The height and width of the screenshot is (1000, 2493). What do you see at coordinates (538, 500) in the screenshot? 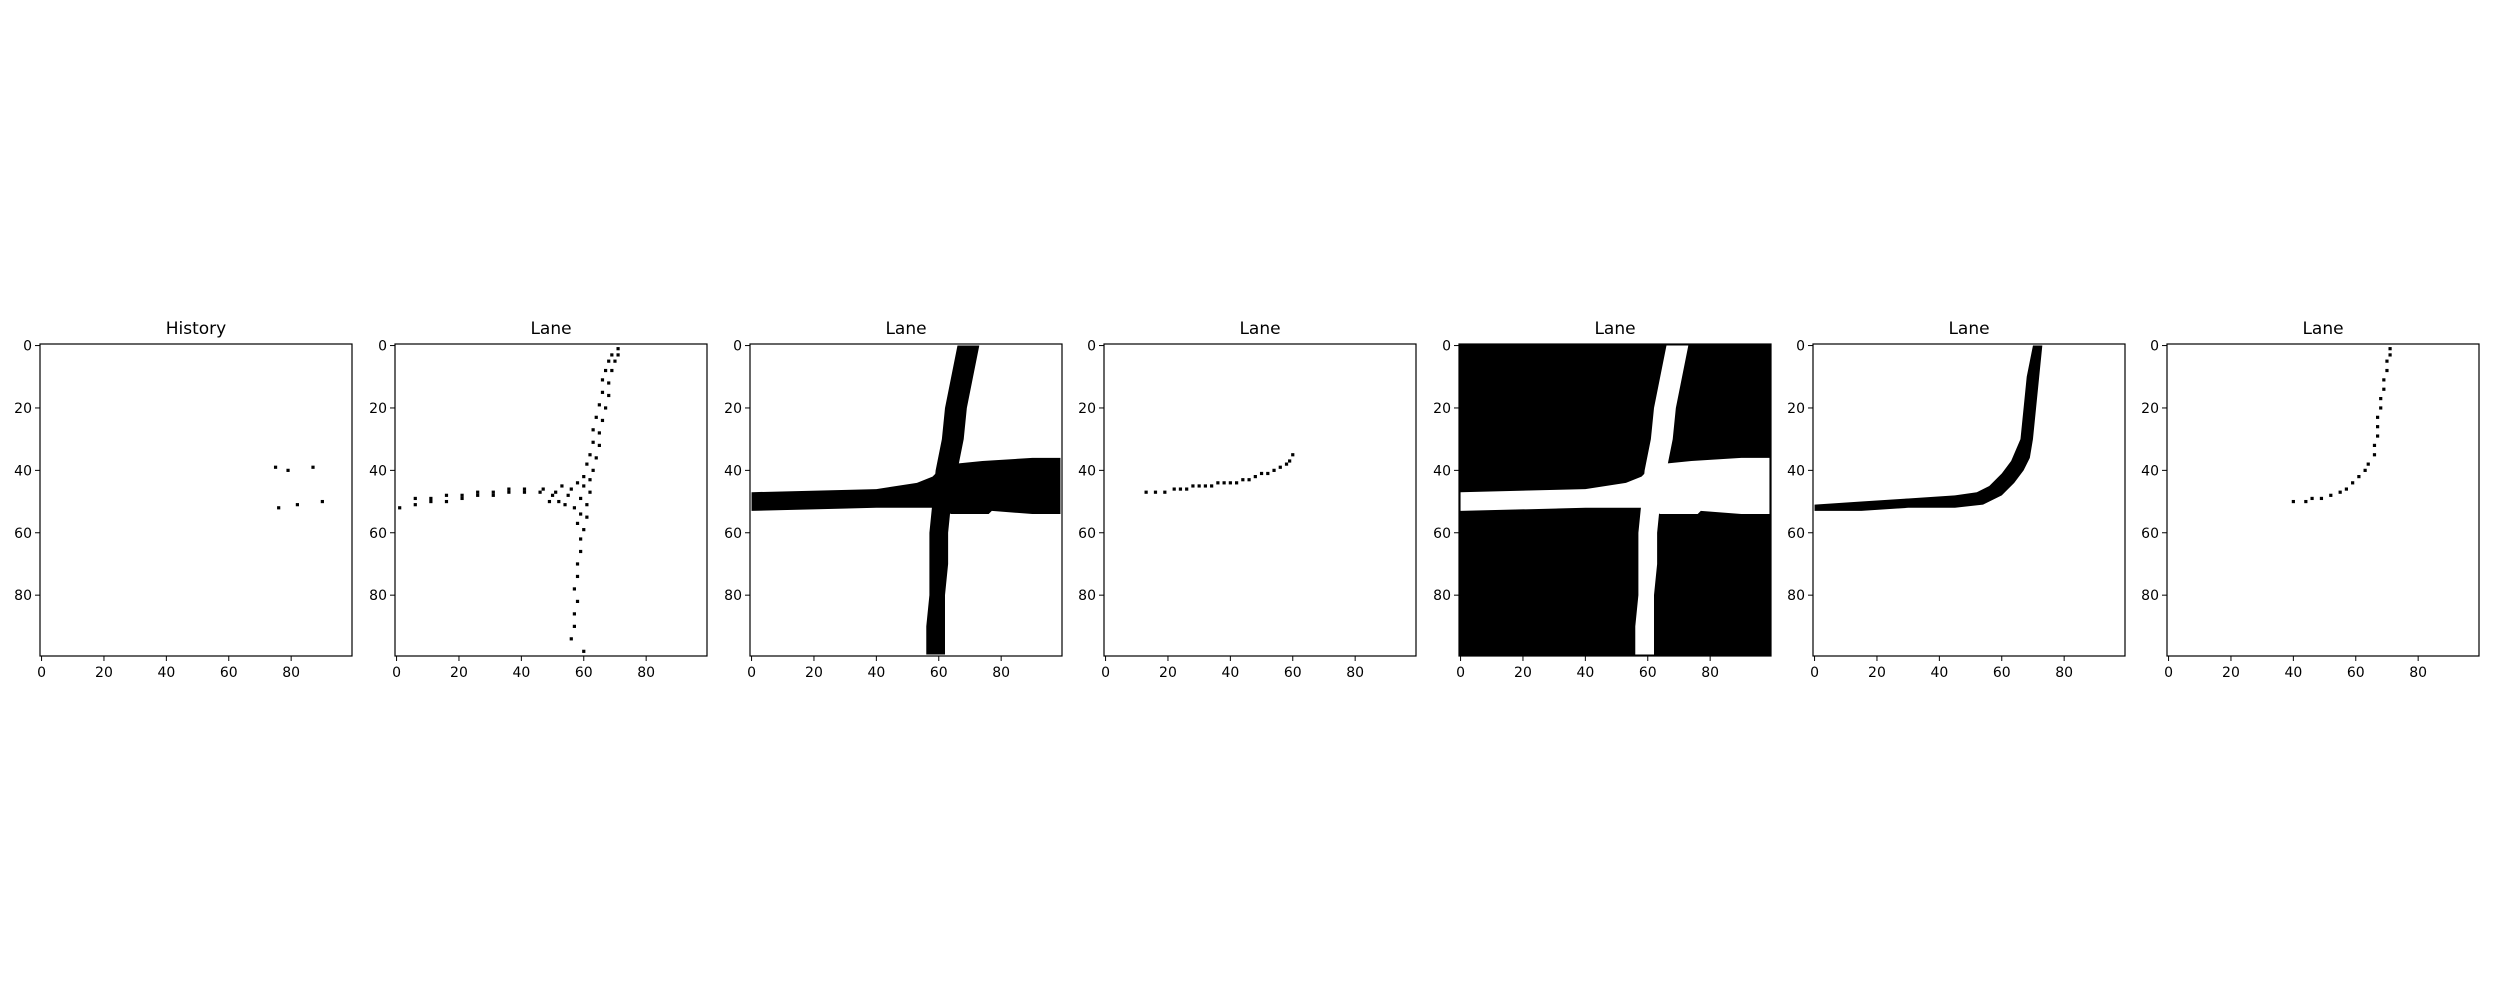
I see `panel-2: Lane 0 20 40 60 80 0 20 40 60 80` at bounding box center [538, 500].